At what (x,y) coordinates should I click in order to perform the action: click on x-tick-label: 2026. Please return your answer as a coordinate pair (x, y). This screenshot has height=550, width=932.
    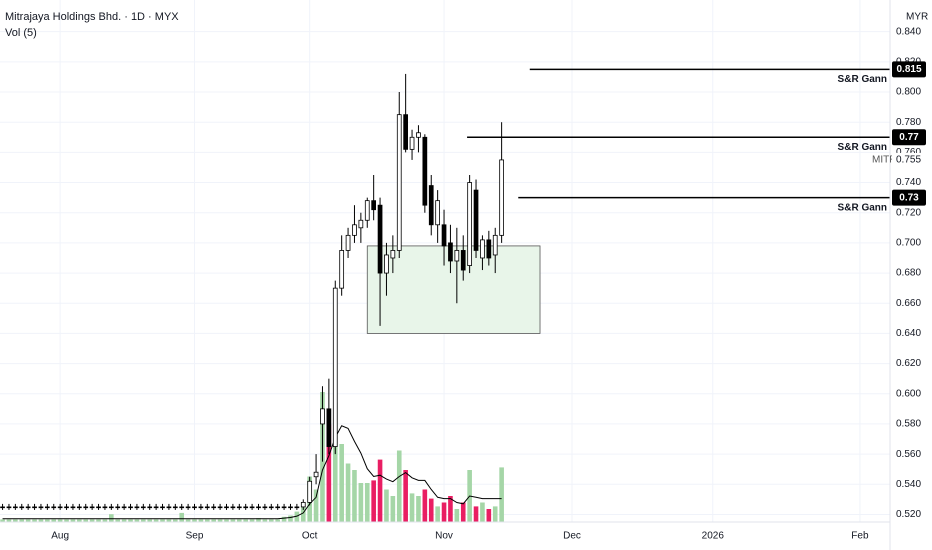
    Looking at the image, I should click on (713, 536).